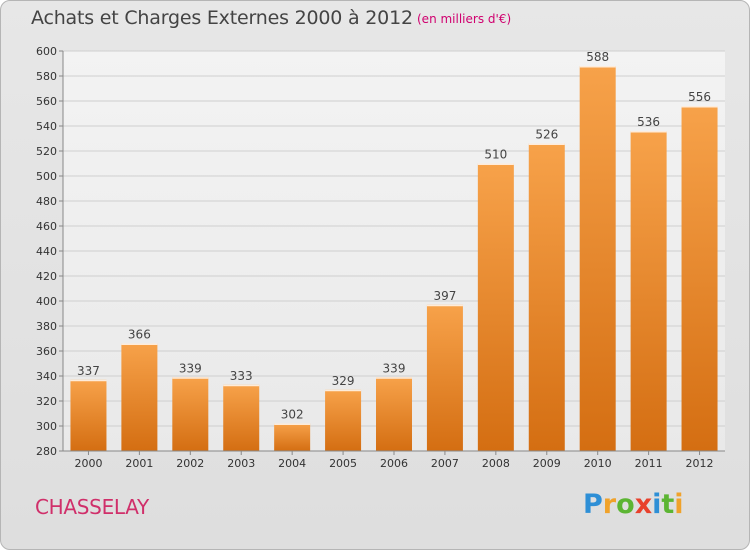  I want to click on data-label-2004: 302, so click(292, 415).